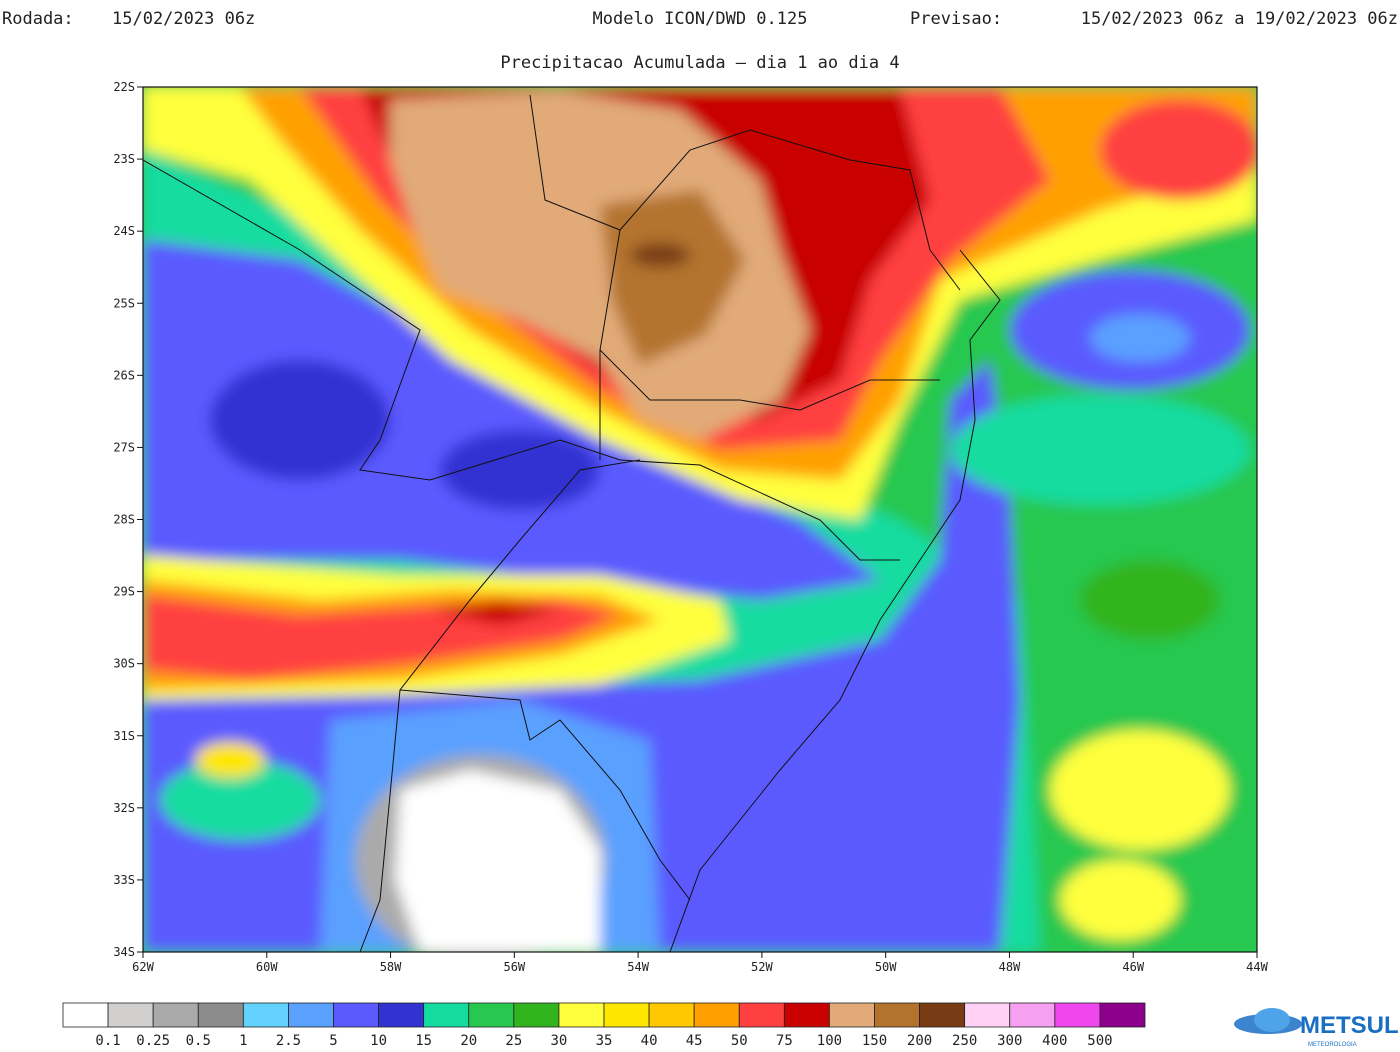  I want to click on colorbar-label: 75, so click(784, 1041).